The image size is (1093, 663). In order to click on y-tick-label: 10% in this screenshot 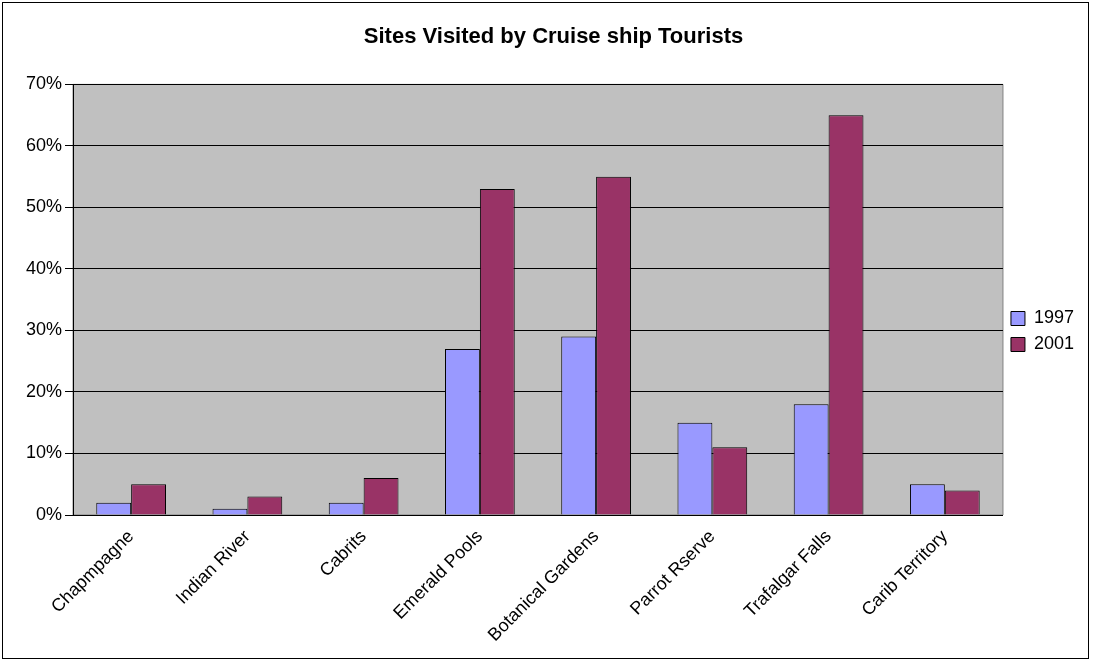, I will do `click(44, 452)`.